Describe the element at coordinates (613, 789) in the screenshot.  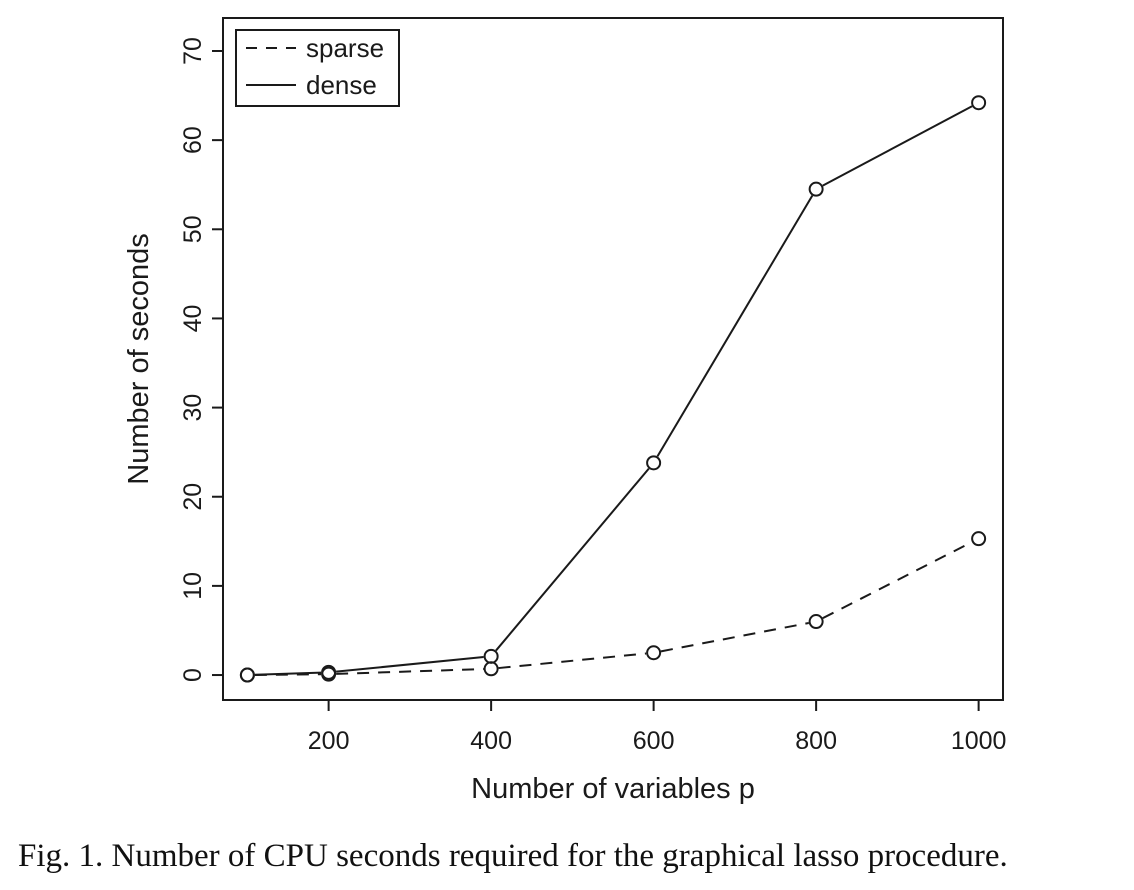
I see `x-axis-label: Number of variables p` at that location.